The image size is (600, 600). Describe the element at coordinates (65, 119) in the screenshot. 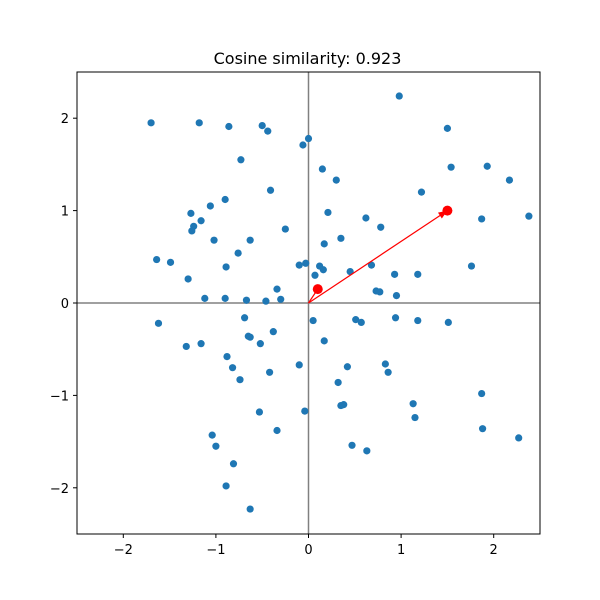

I see `y-tick-label: 2` at that location.